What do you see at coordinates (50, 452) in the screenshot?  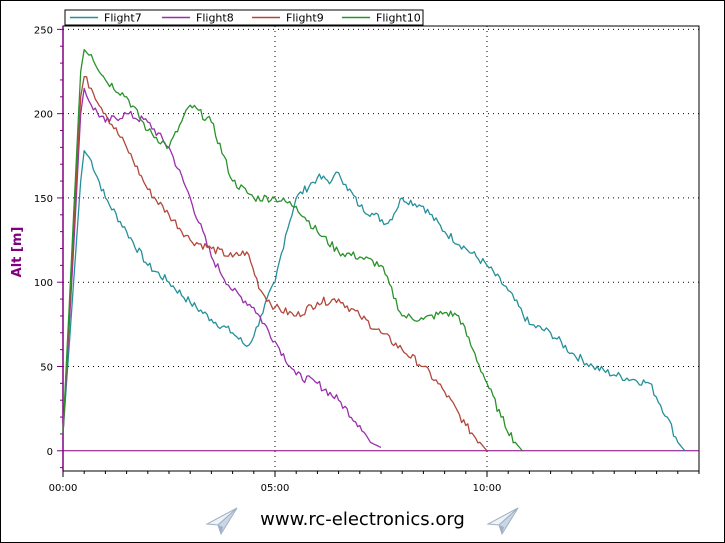 I see `y-tick-label: 0` at bounding box center [50, 452].